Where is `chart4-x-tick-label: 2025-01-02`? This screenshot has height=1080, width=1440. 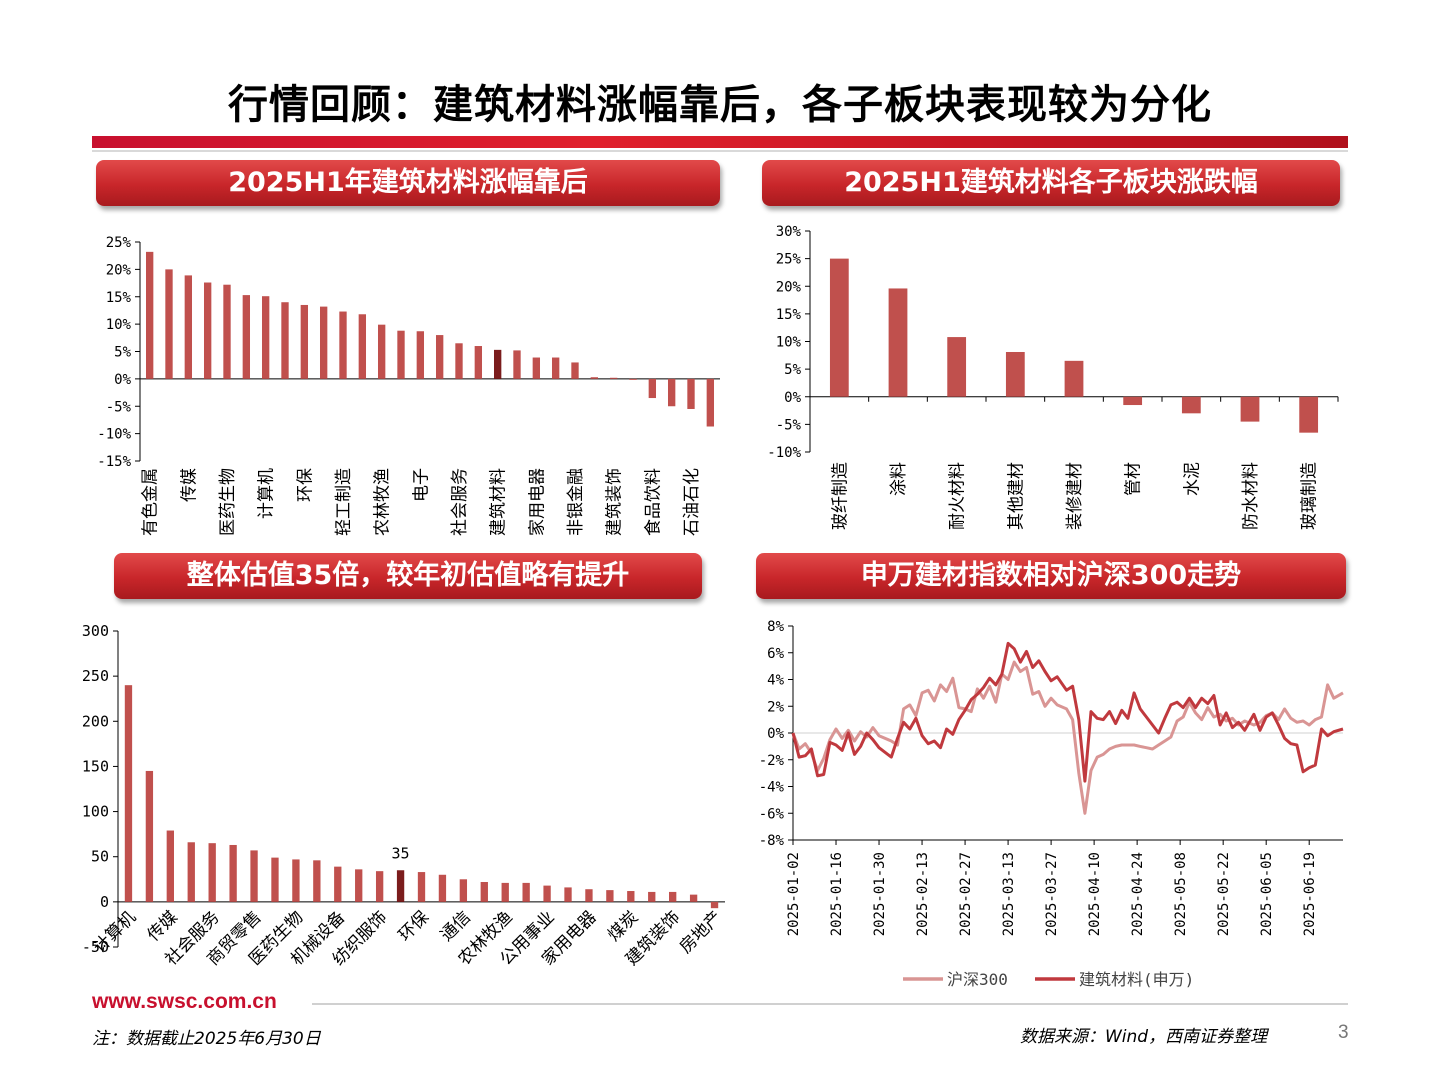 chart4-x-tick-label: 2025-01-02 is located at coordinates (794, 894).